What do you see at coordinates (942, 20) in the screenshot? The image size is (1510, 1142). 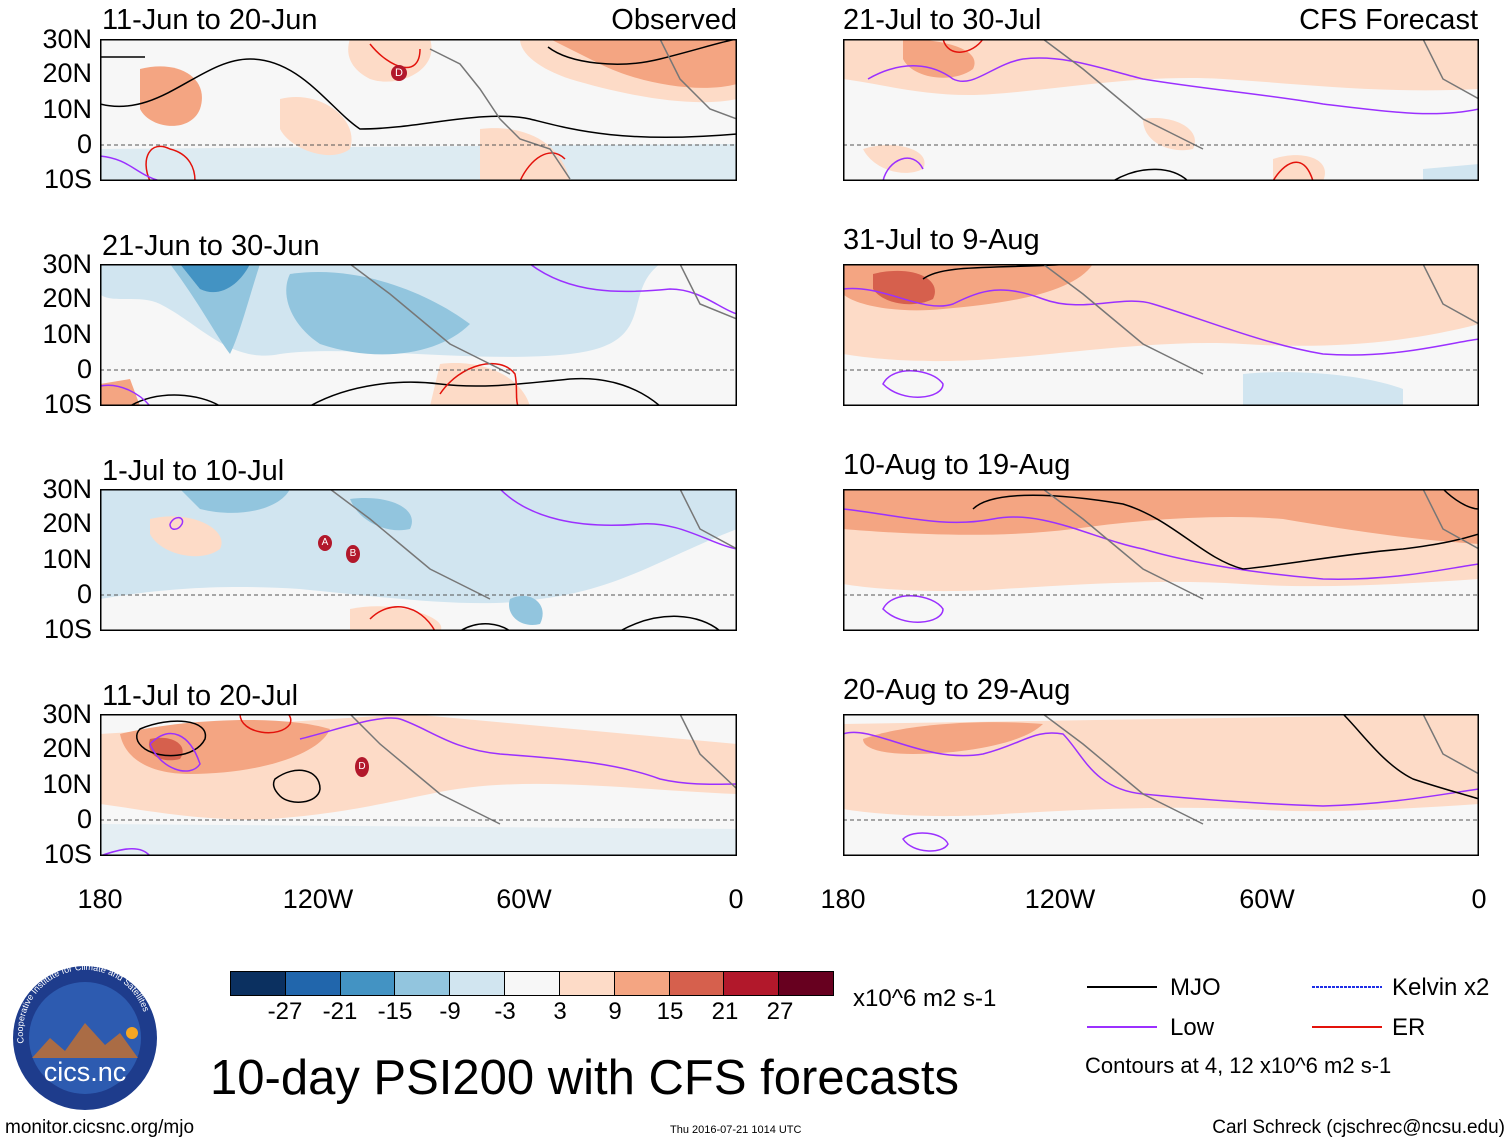 I see `panel-title: 21-Jul to 30-Jul` at bounding box center [942, 20].